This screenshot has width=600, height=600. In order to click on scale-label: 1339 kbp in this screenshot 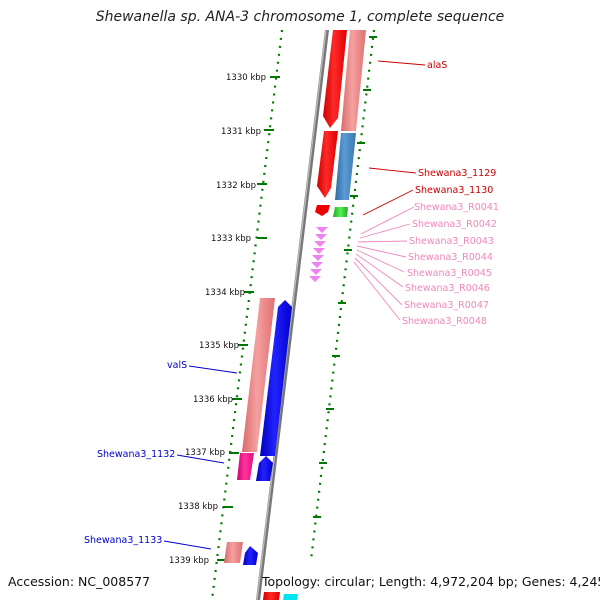, I will do `click(189, 561)`.